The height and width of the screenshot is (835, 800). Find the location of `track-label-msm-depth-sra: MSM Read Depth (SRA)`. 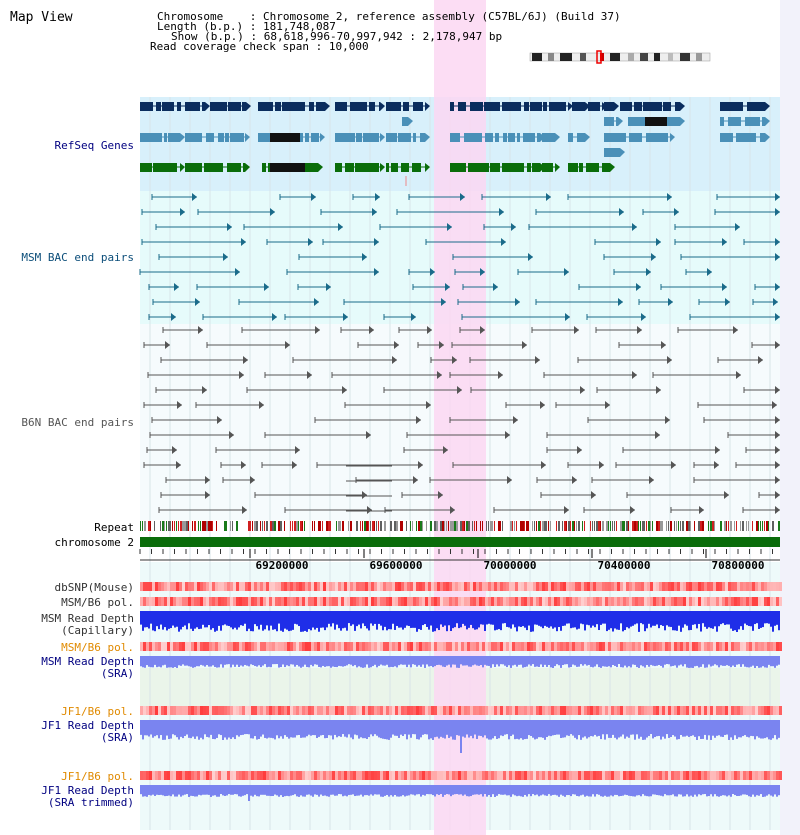

track-label-msm-depth-sra: MSM Read Depth (SRA) is located at coordinates (87, 668).